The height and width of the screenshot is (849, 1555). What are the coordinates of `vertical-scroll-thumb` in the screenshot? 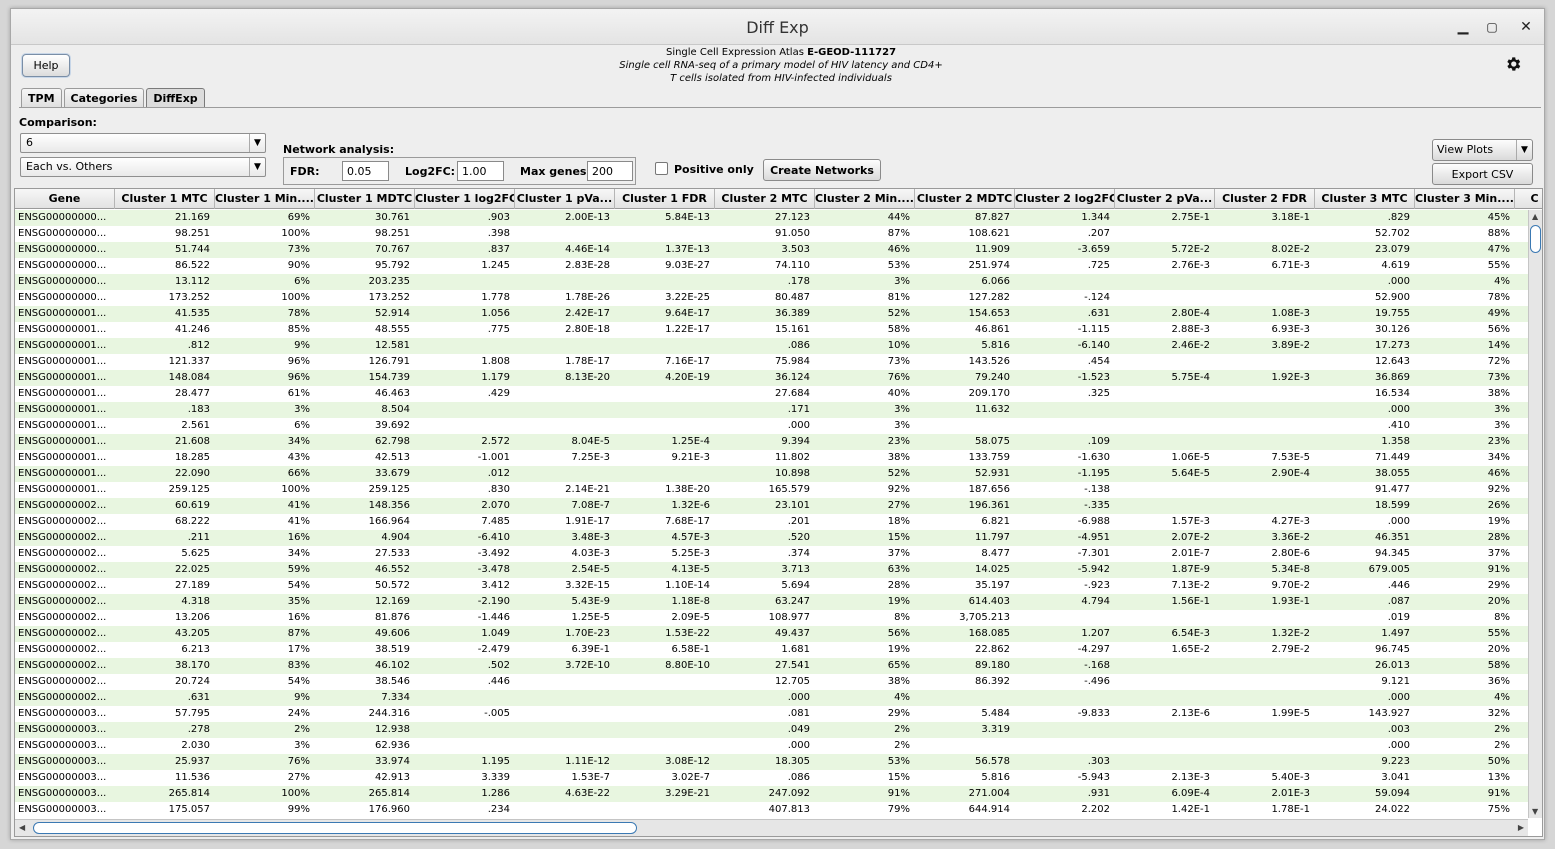 It's located at (1535, 239).